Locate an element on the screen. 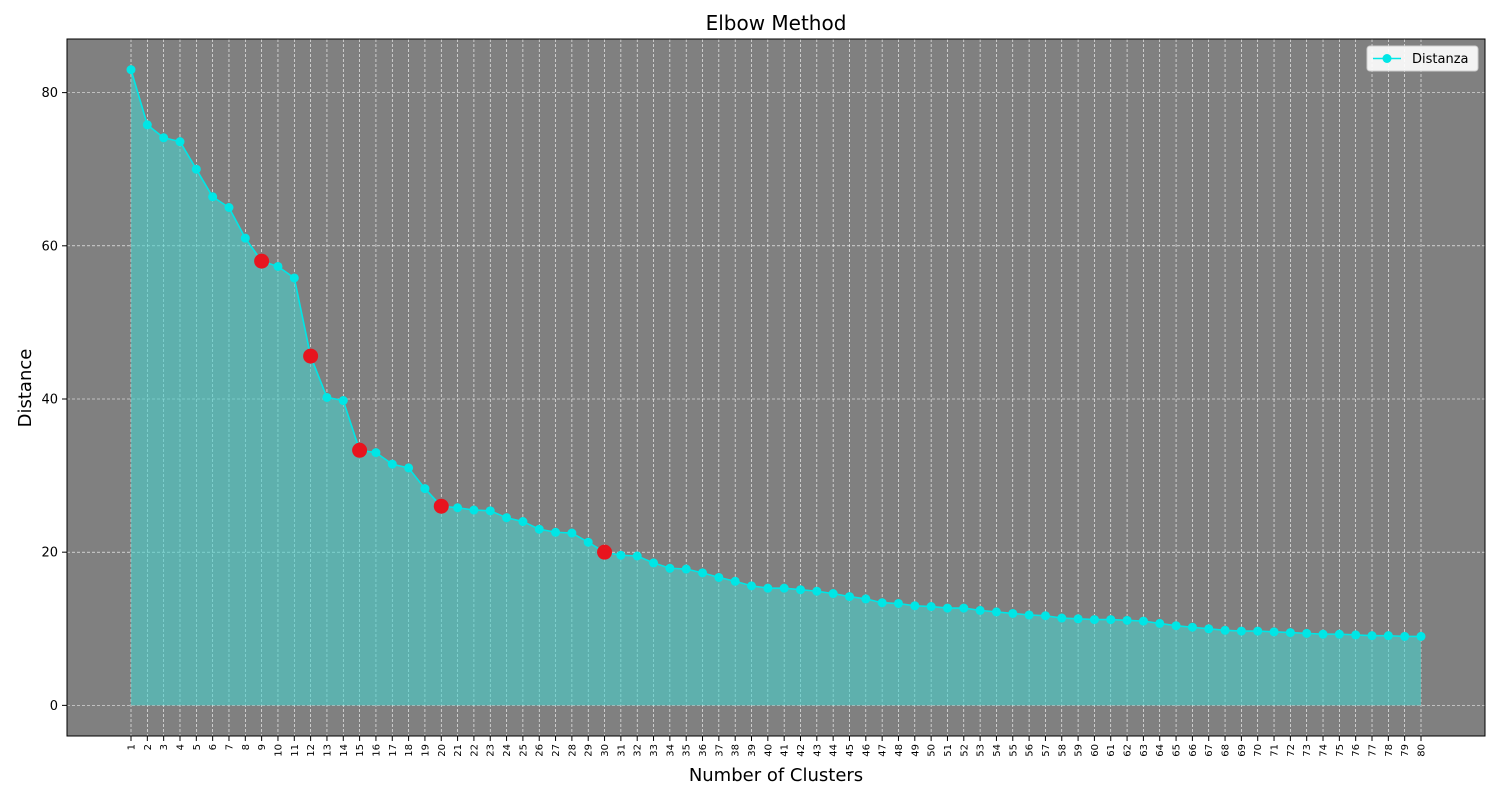 The width and height of the screenshot is (1500, 800). x-tick-label: 79 is located at coordinates (1405, 750).